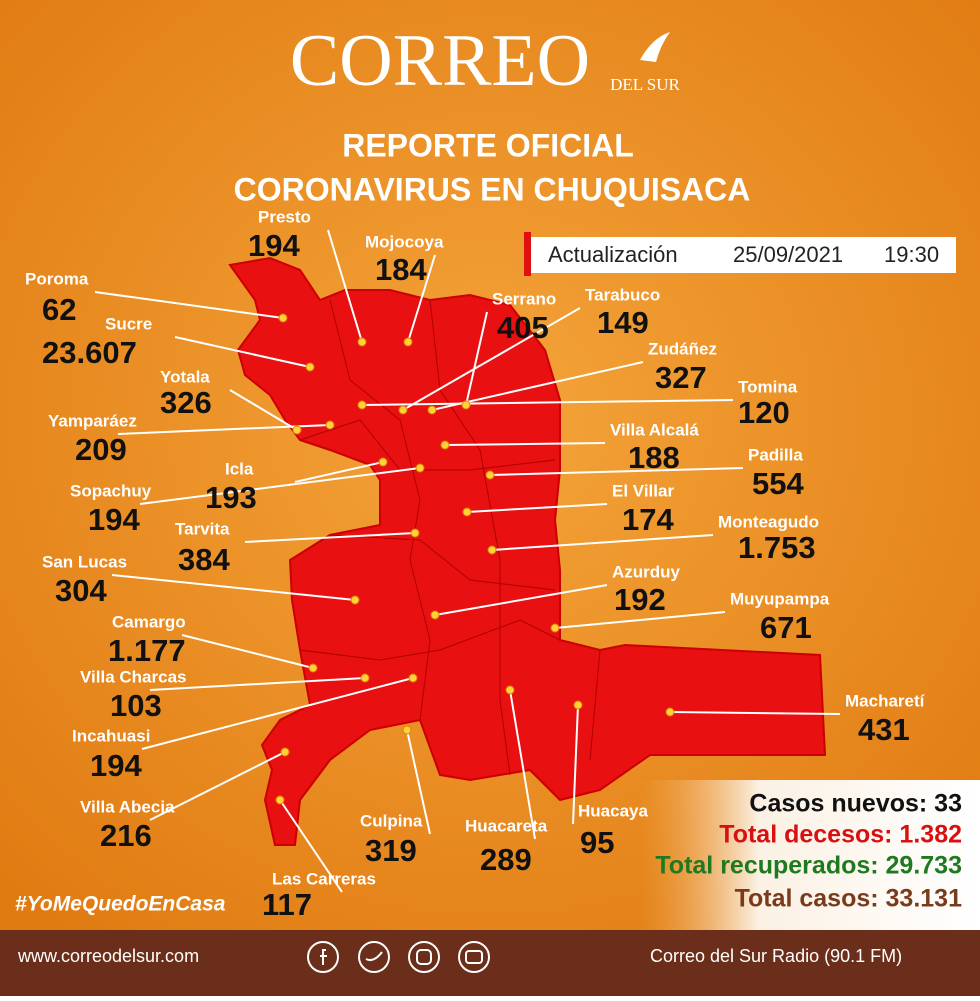  Describe the element at coordinates (840, 835) in the screenshot. I see `summary-line: Total decesos: 1.382` at that location.